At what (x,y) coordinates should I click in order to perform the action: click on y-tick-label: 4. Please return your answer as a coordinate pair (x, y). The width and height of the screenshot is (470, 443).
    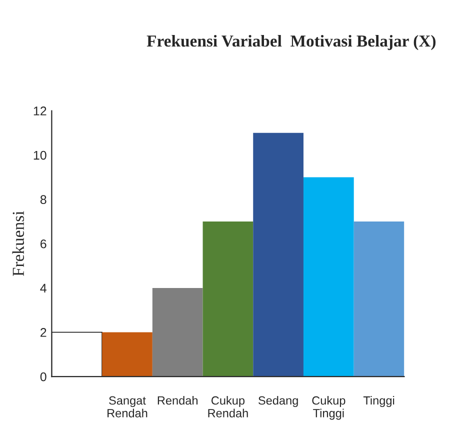
    Looking at the image, I should click on (43, 288).